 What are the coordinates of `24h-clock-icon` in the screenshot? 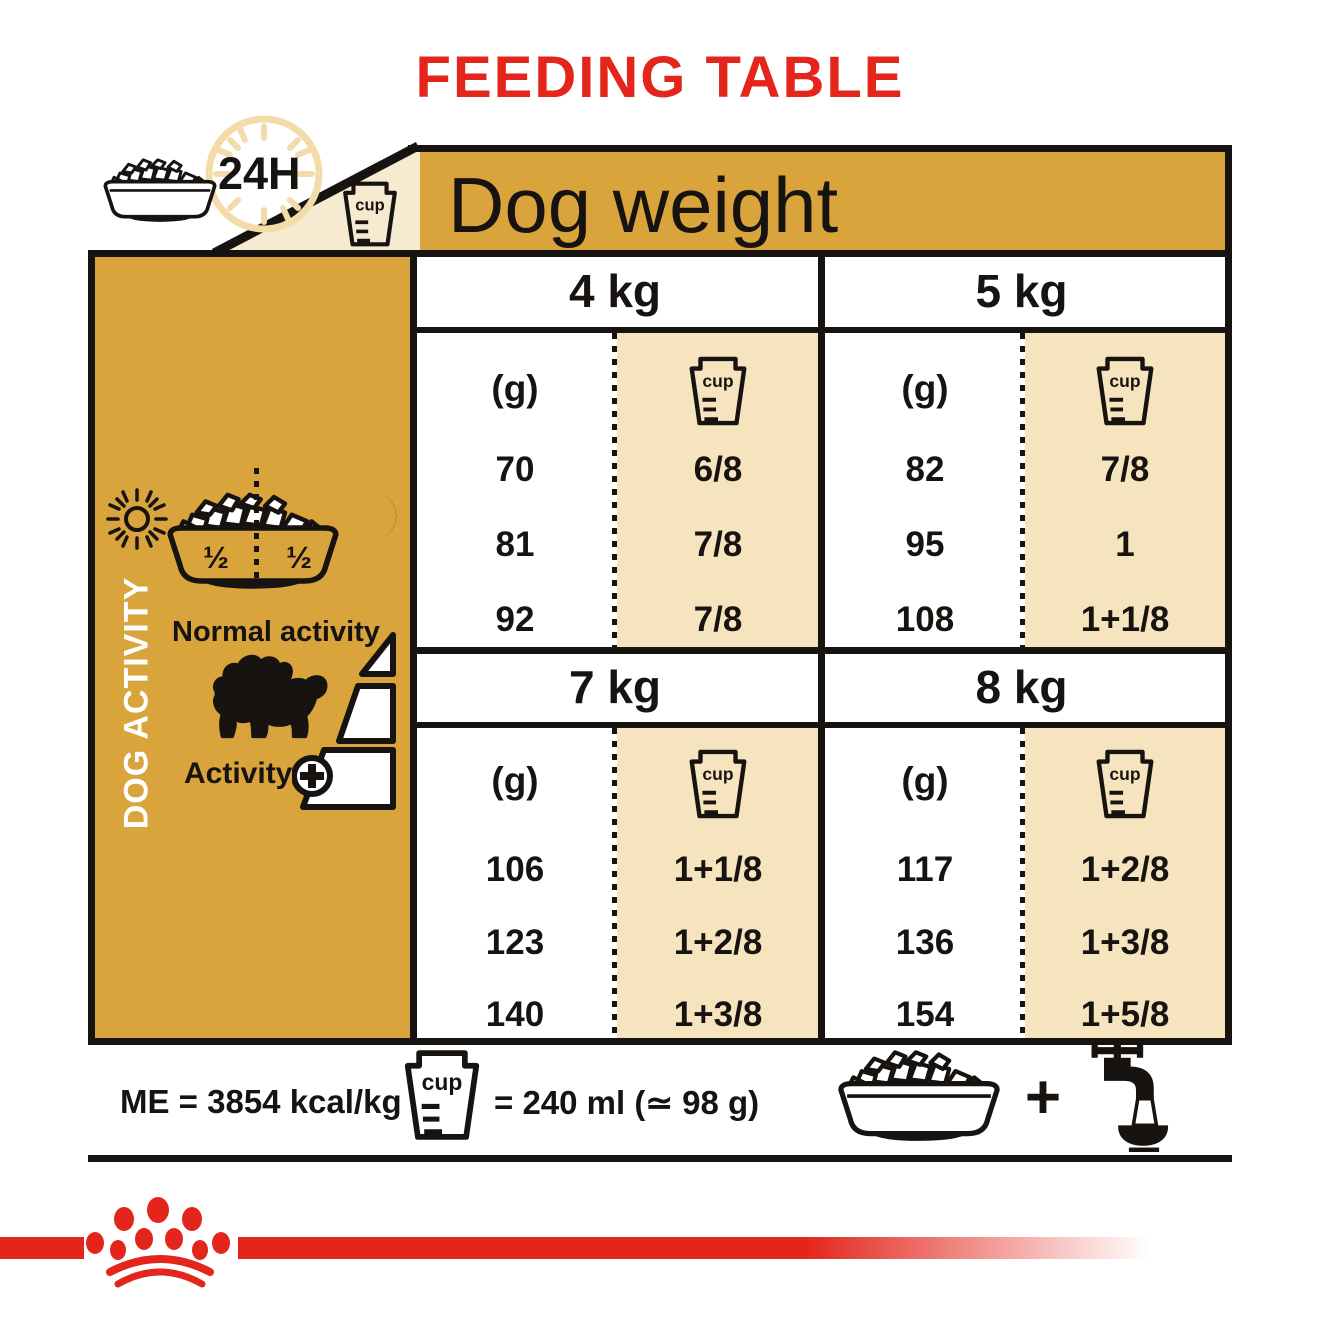 It's located at (264, 174).